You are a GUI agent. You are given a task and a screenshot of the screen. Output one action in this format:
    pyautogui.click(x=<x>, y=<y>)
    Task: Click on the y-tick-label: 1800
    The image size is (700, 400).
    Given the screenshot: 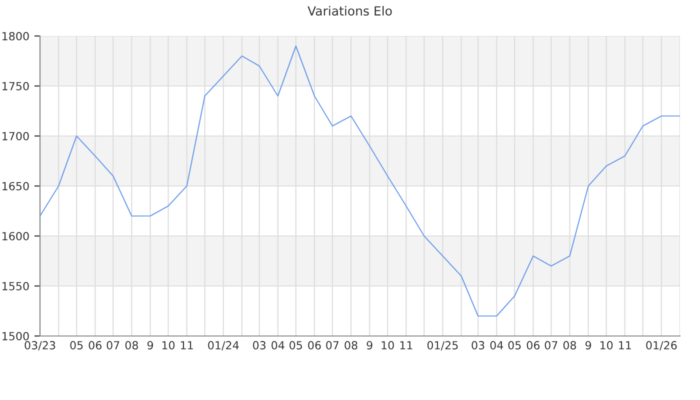 What is the action you would take?
    pyautogui.click(x=15, y=36)
    